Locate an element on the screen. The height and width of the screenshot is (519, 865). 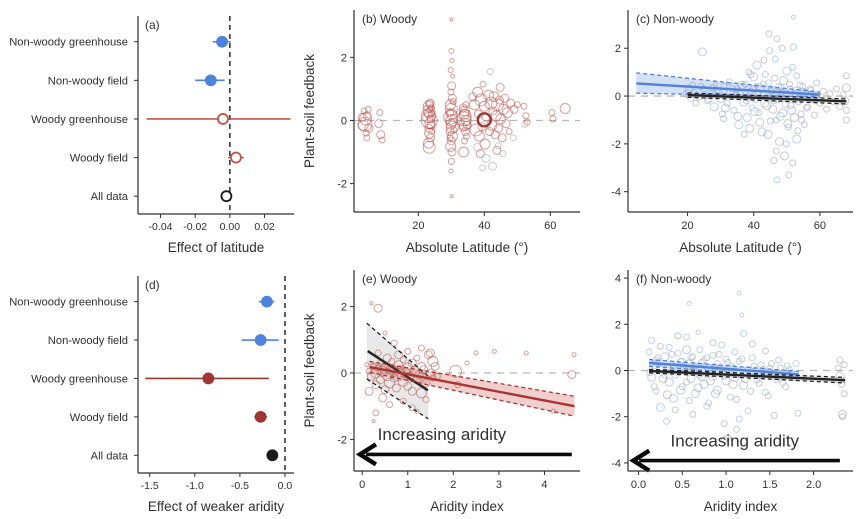
svg-text: -1.0 is located at coordinates (195, 486).